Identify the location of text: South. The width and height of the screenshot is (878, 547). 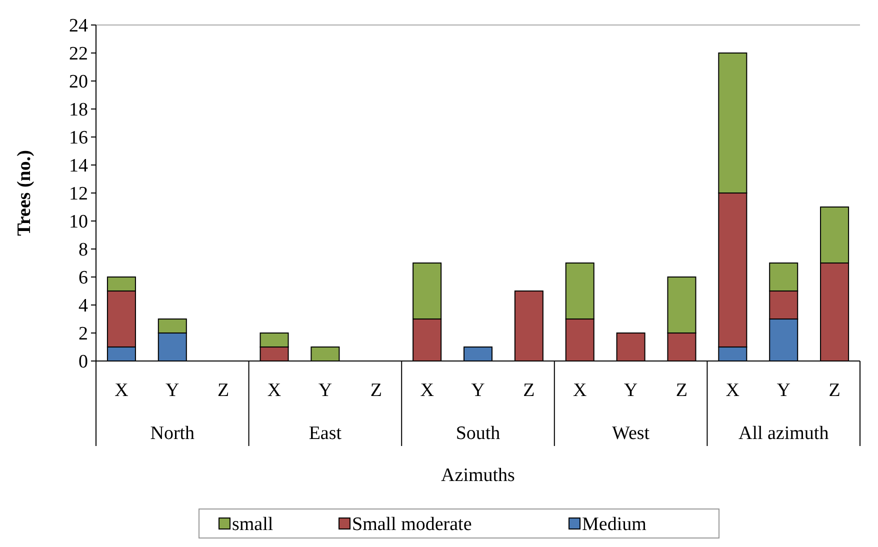
(478, 433).